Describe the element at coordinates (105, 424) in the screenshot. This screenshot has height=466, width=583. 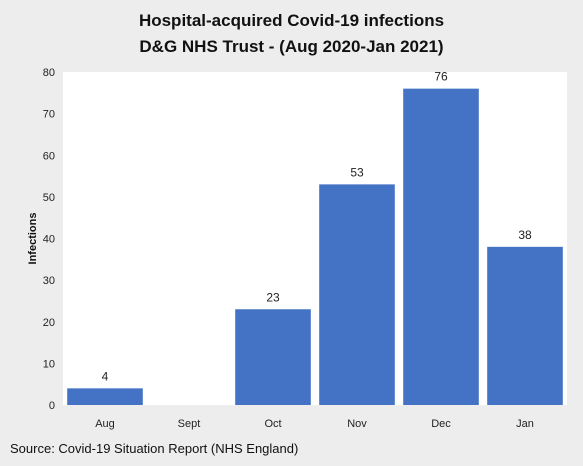
I see `x-tick-label: Aug` at that location.